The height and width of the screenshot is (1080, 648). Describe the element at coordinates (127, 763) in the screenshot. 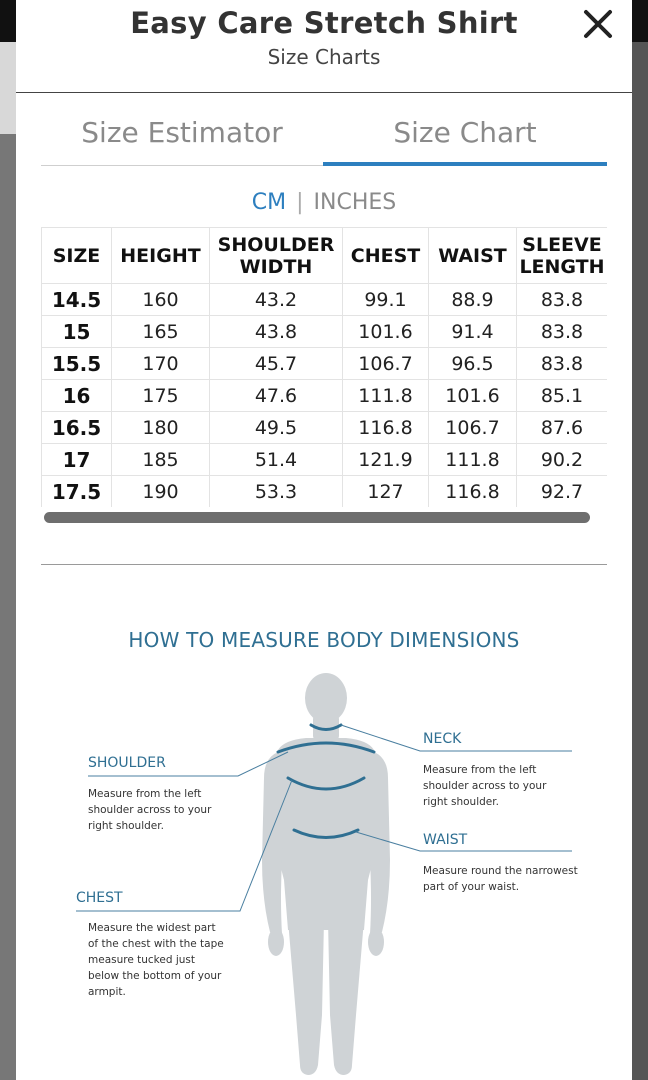

I see `shoulder-label: SHOULDER` at that location.